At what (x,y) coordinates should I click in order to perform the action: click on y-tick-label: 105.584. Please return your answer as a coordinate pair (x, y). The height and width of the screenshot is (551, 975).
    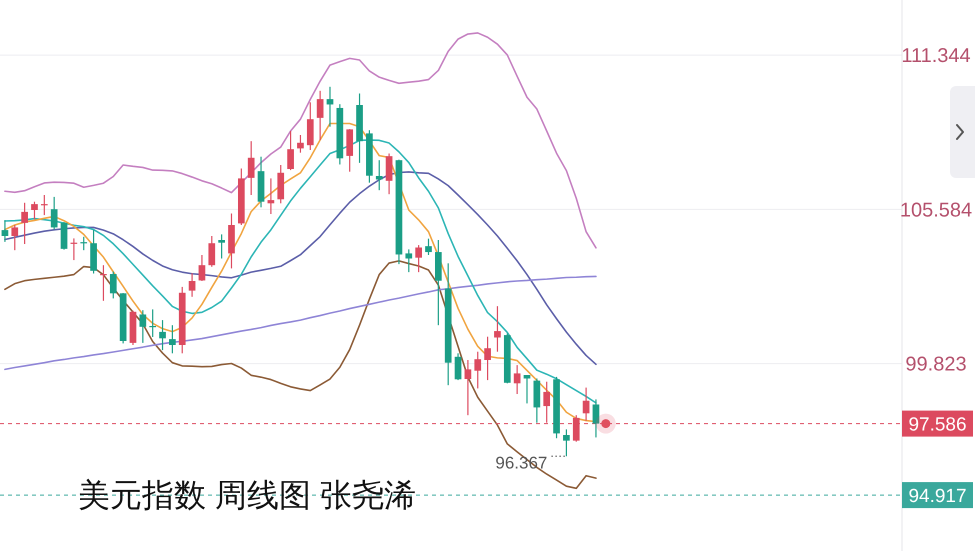
    Looking at the image, I should click on (936, 210).